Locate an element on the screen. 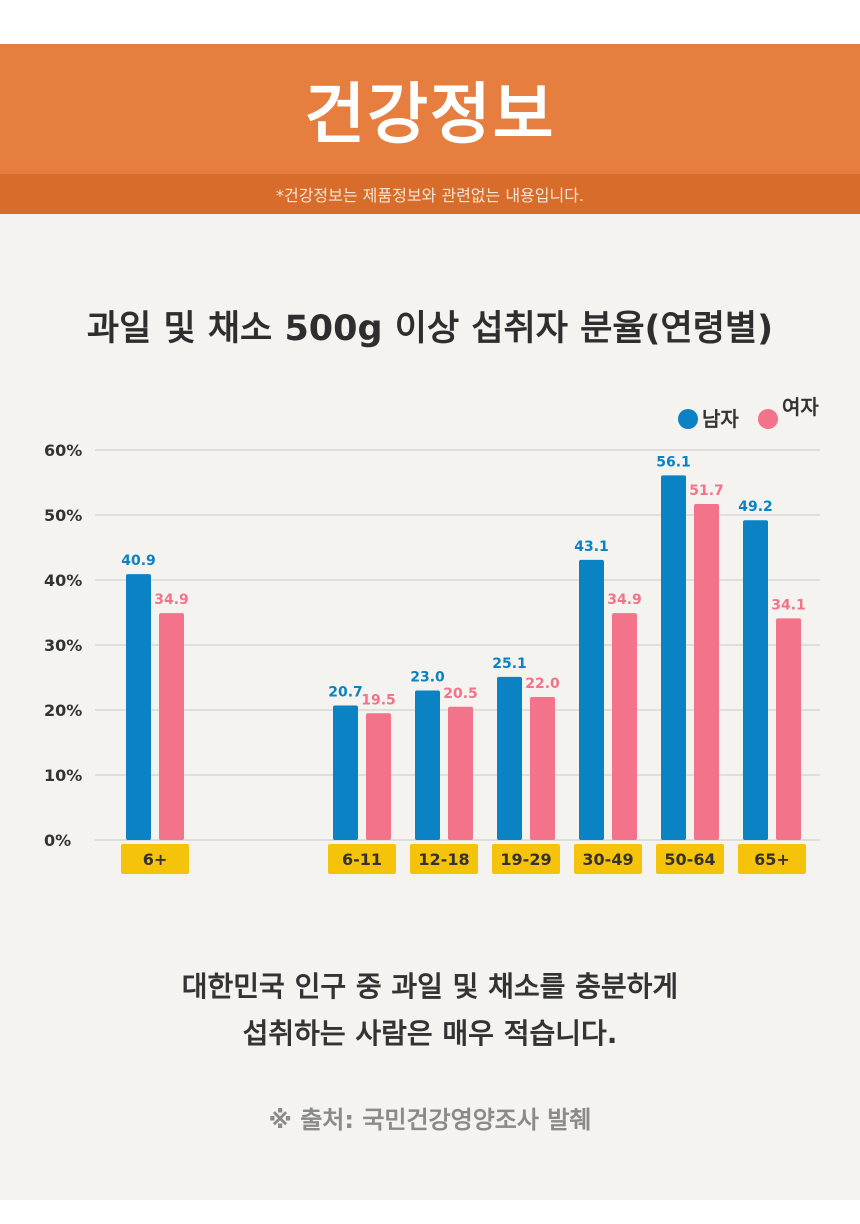 Image resolution: width=860 pixels, height=1224 pixels. legend-label-male: 남자 is located at coordinates (720, 419).